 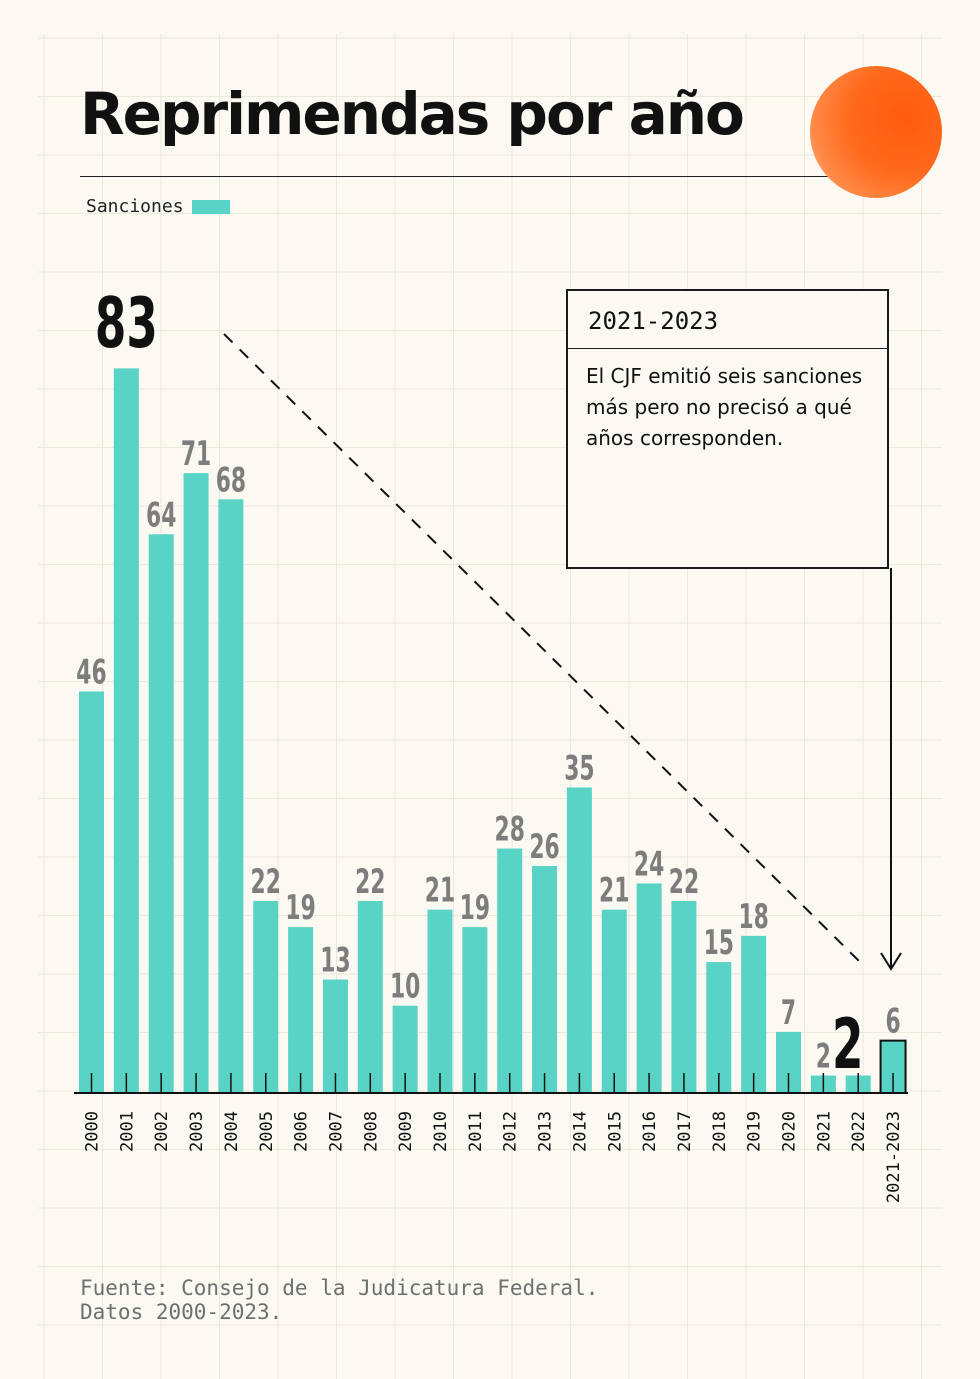 What do you see at coordinates (892, 1021) in the screenshot?
I see `data-label-2021-2023: 6` at bounding box center [892, 1021].